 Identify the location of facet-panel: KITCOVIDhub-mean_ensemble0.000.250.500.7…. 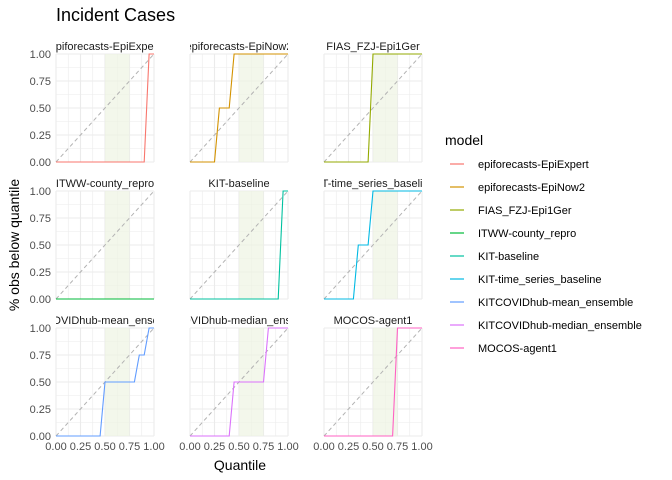
(104, 384).